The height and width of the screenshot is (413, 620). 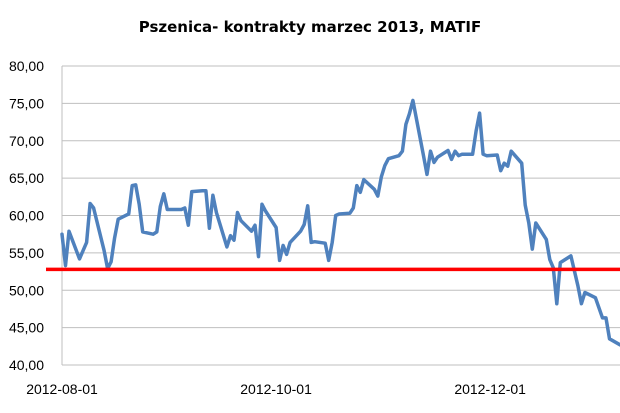 What do you see at coordinates (26, 141) in the screenshot?
I see `y-tick-label: 70,00` at bounding box center [26, 141].